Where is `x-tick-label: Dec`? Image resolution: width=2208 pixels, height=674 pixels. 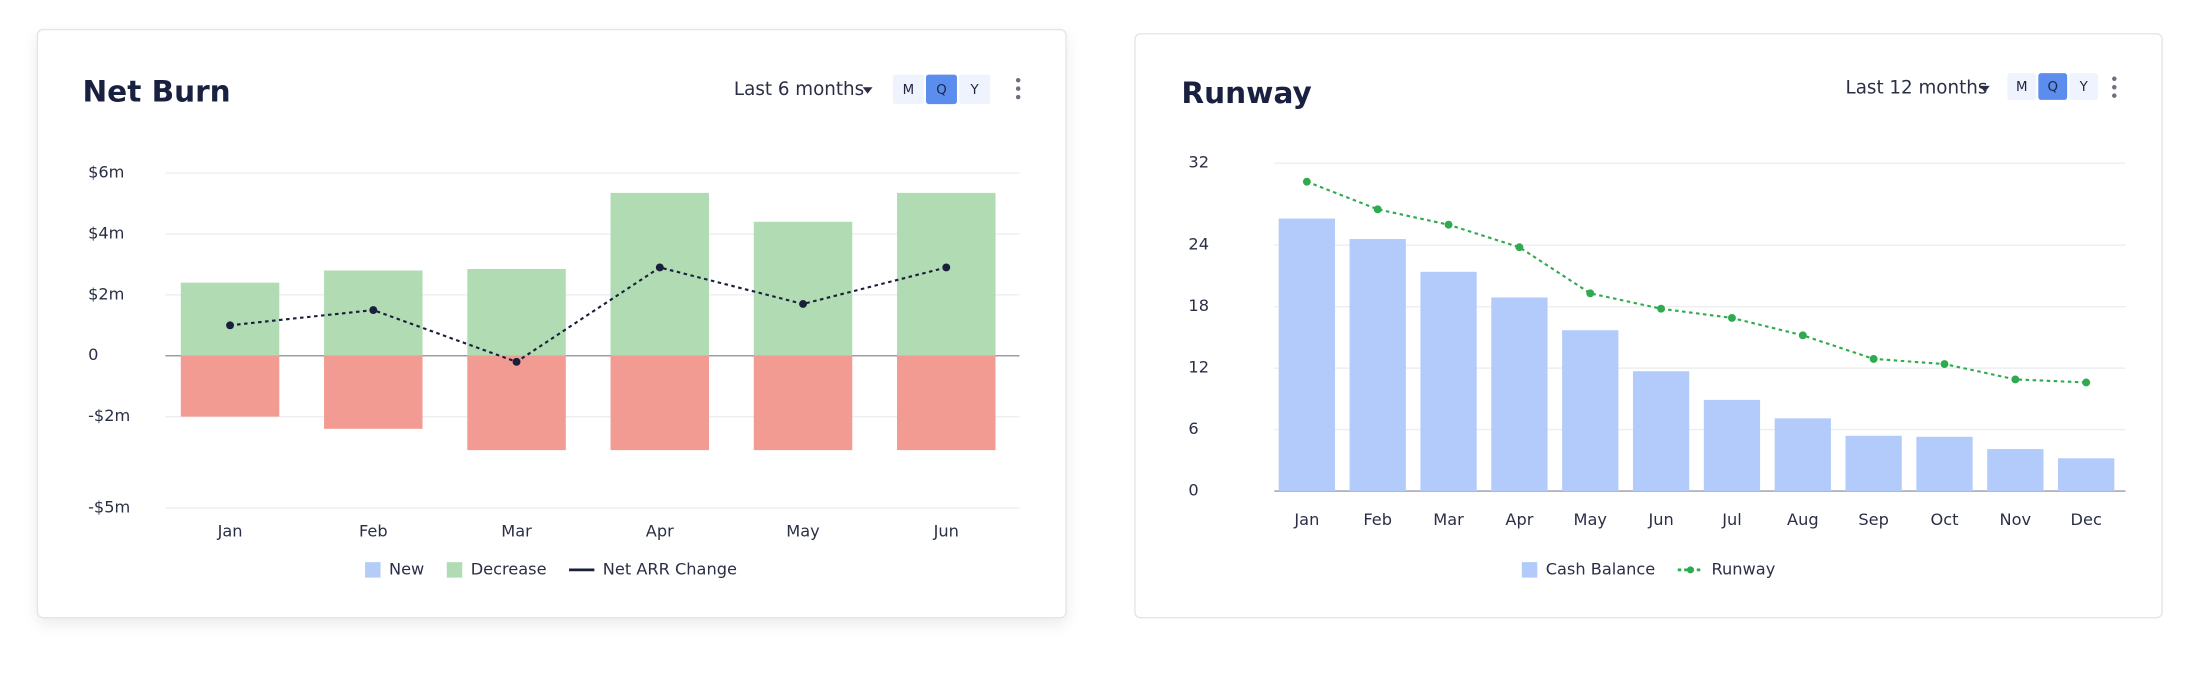 x-tick-label: Dec is located at coordinates (2086, 519).